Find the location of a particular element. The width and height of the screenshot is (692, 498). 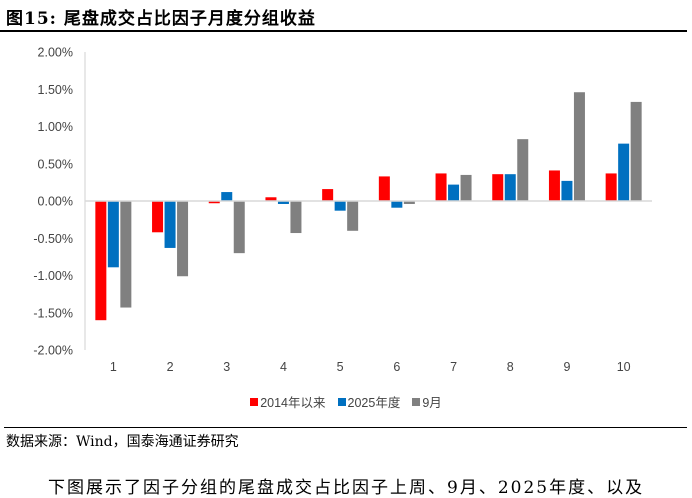

source-note: 数据来源：Wind，国泰海通证券研究 is located at coordinates (122, 442).